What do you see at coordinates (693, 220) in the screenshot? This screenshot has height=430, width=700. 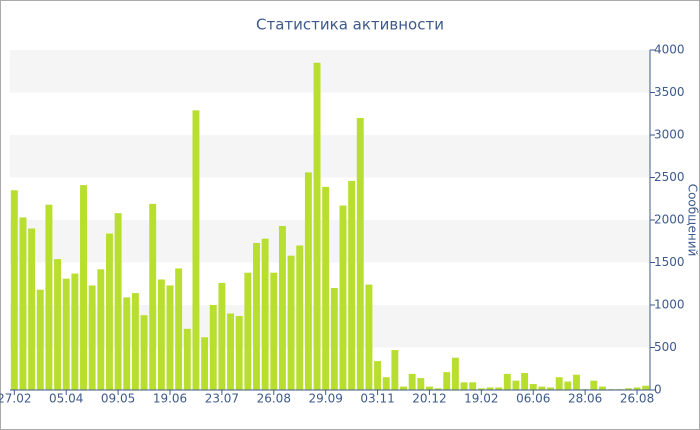 I see `y-axis-label: Сообщений` at bounding box center [693, 220].